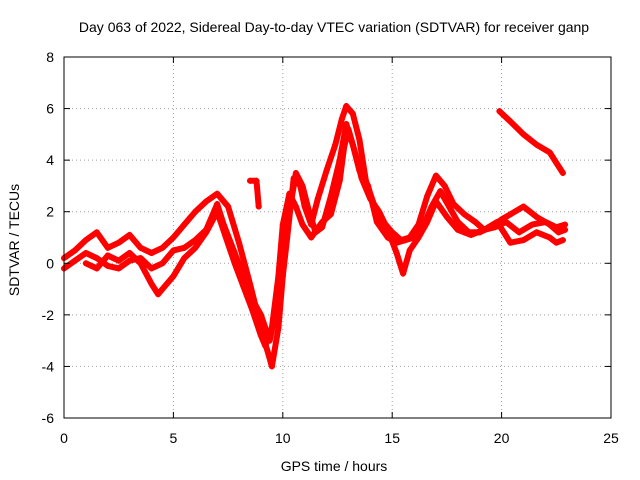  What do you see at coordinates (611, 438) in the screenshot?
I see `x-tick-label: 25` at bounding box center [611, 438].